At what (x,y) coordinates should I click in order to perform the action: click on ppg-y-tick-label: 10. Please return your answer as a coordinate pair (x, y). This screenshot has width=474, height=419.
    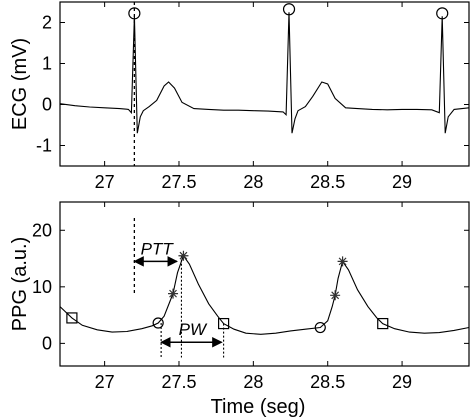
    Looking at the image, I should click on (42, 287).